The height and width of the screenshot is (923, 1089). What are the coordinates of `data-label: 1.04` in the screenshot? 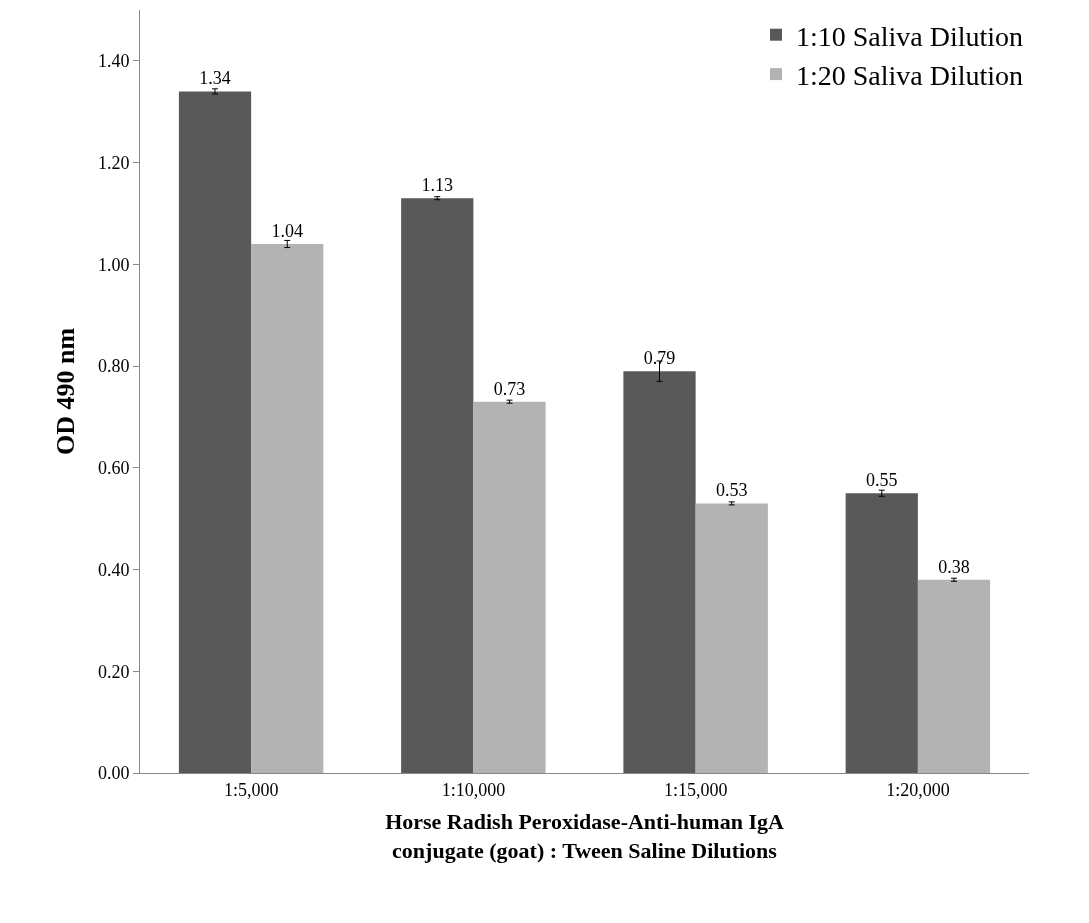 It's located at (287, 230).